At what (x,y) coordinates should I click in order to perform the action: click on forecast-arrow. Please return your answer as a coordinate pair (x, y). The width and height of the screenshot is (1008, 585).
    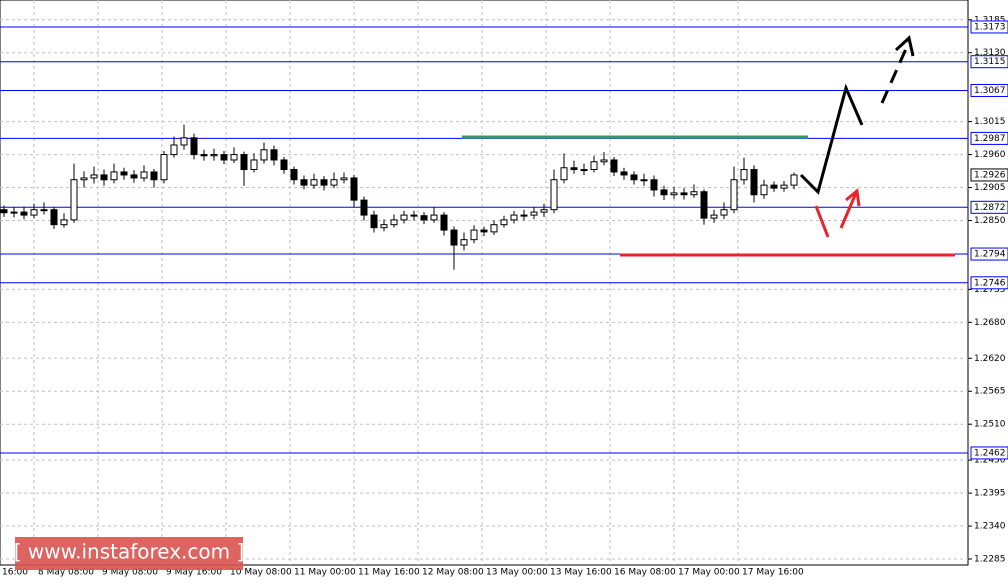
    Looking at the image, I should click on (831, 139).